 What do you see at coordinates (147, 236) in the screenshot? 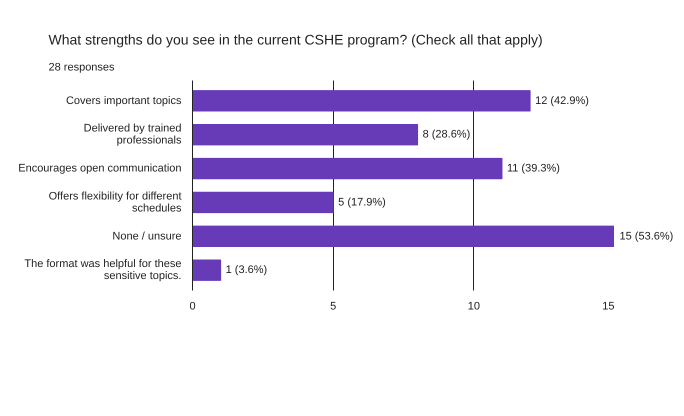
I see `y-tick-label: None / unsure` at bounding box center [147, 236].